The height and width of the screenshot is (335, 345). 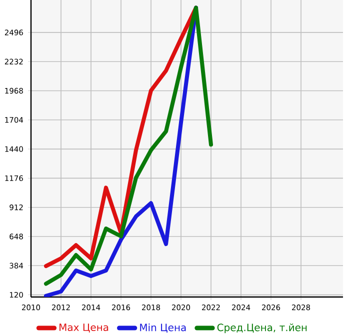 What do you see at coordinates (163, 328) in the screenshot?
I see `legend-label: Min Цена` at bounding box center [163, 328].